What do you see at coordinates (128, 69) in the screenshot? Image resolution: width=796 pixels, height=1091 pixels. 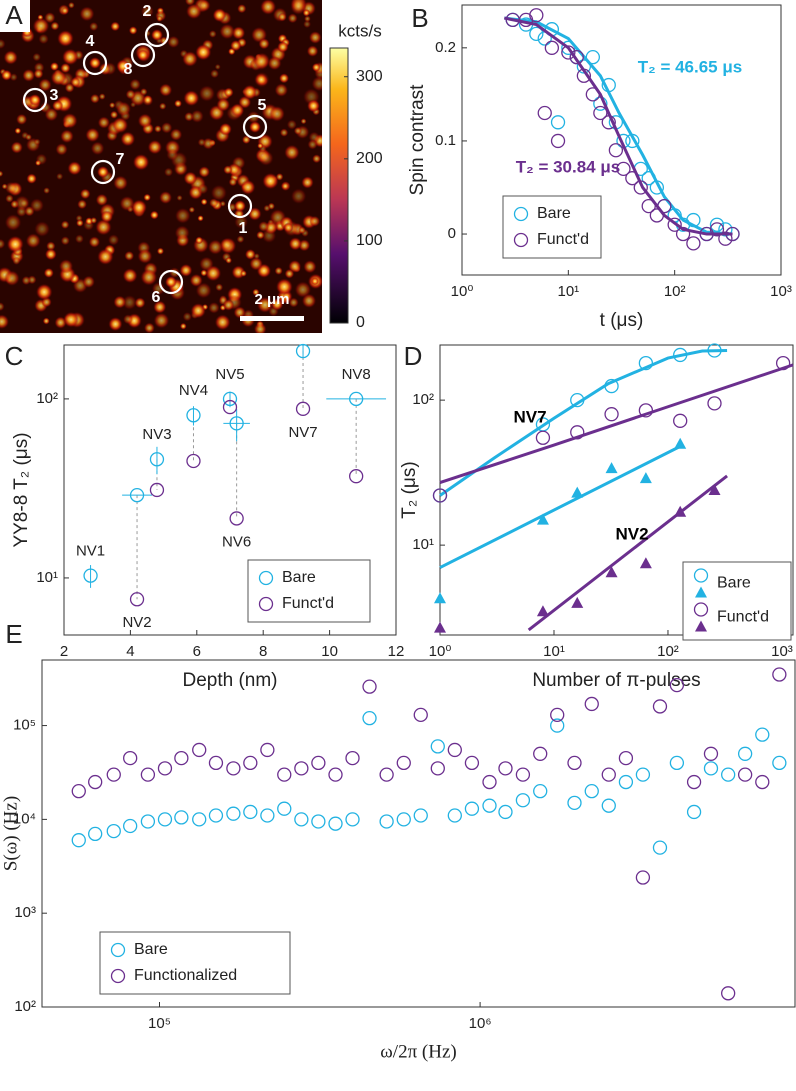 I see `nv-label: 8` at bounding box center [128, 69].